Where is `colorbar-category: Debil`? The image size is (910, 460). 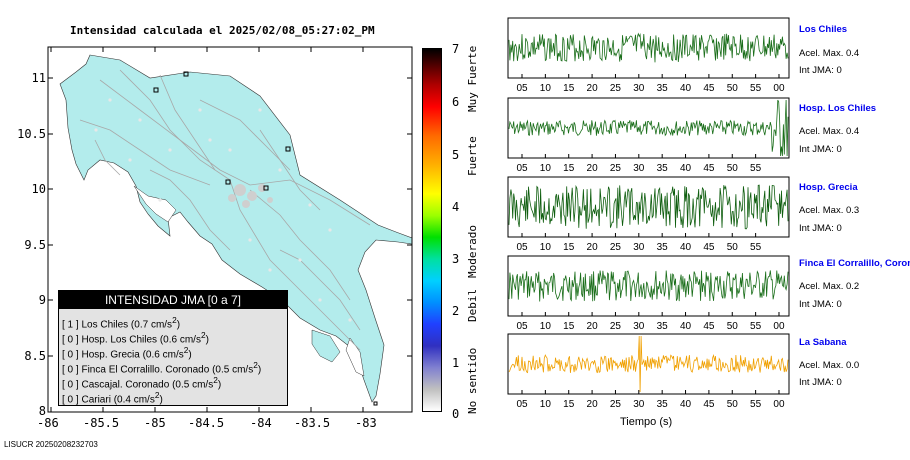 colorbar-category: Debil is located at coordinates (472, 305).